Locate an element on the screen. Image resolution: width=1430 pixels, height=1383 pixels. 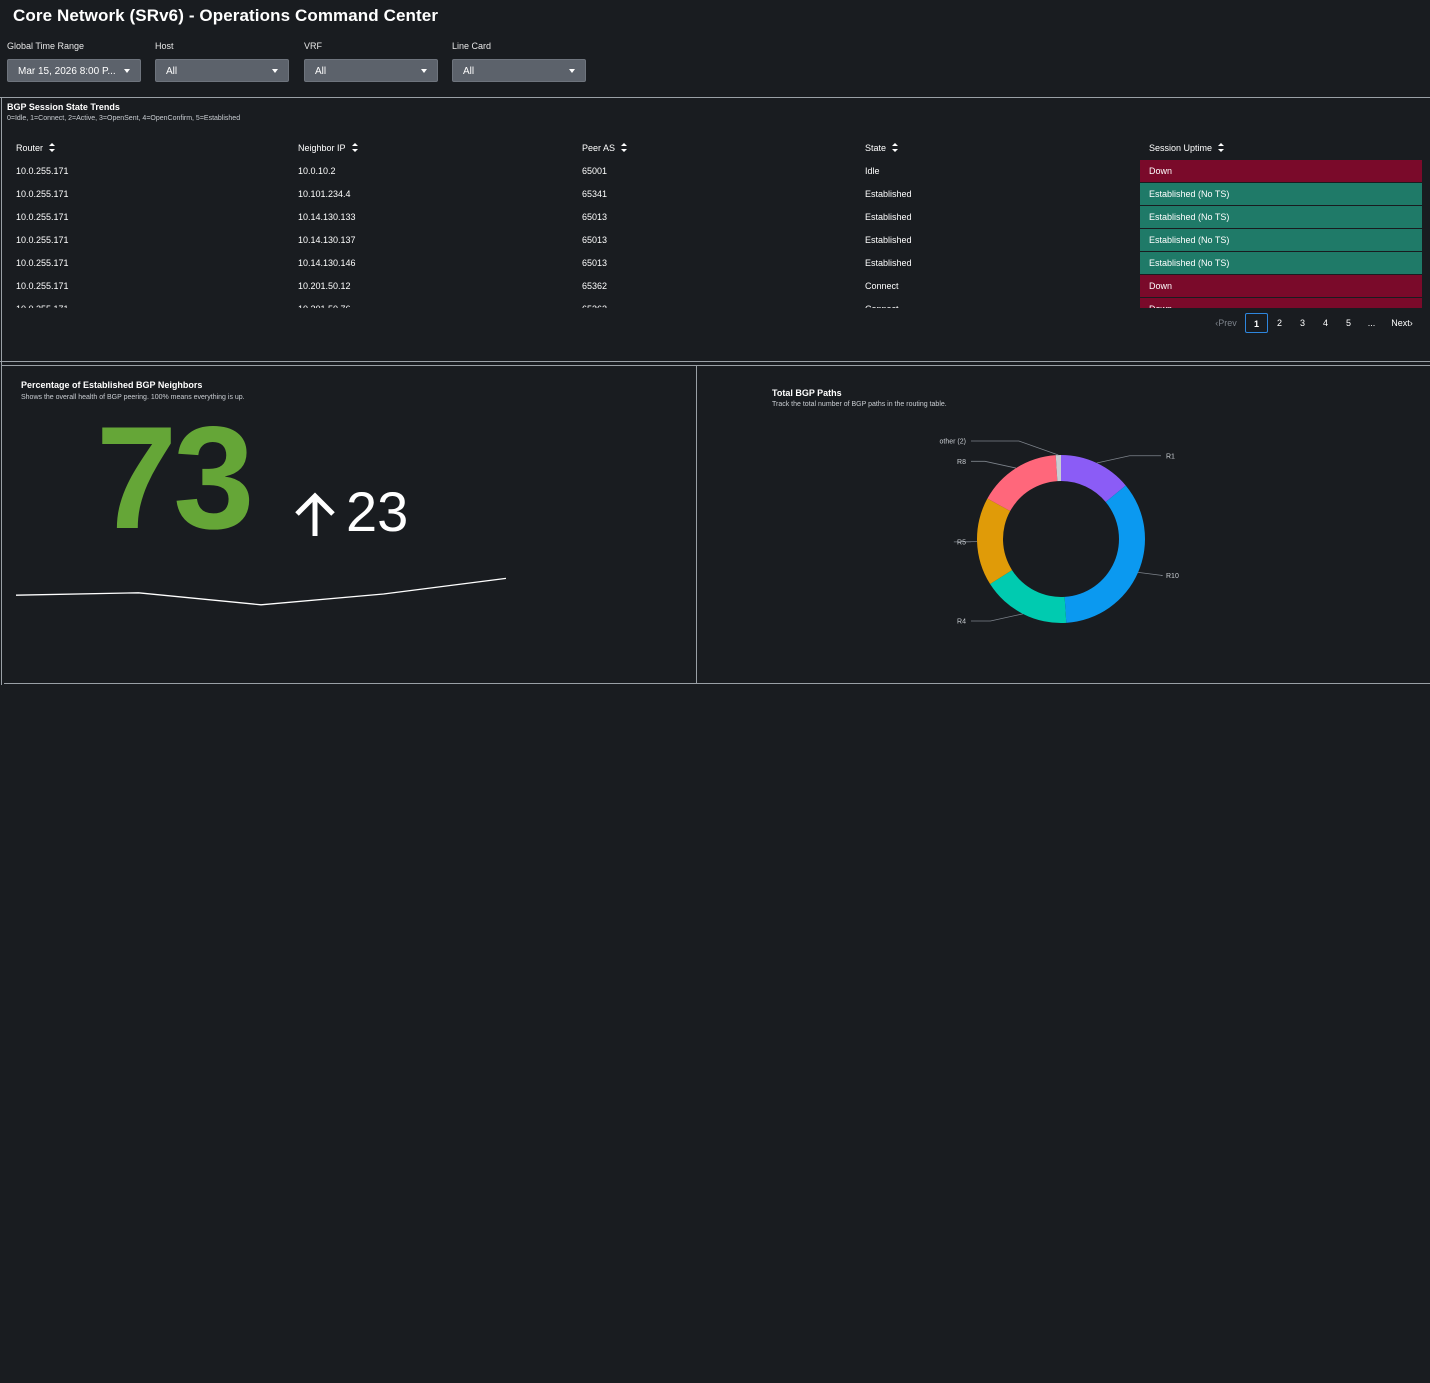
donut-label: R4 is located at coordinates (961, 621).